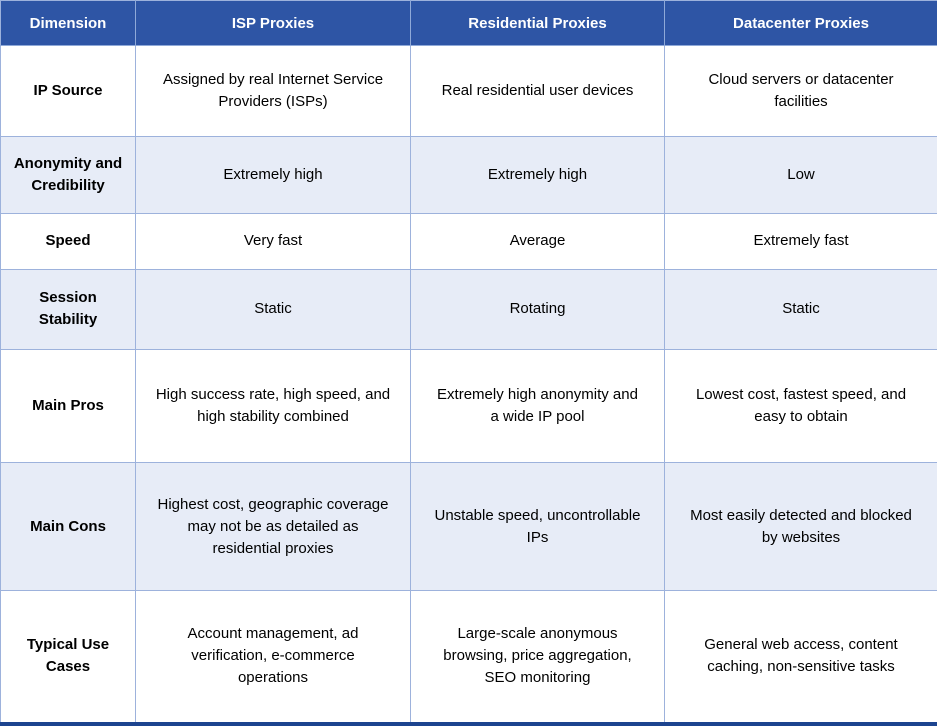  What do you see at coordinates (273, 241) in the screenshot?
I see `cell-speed-isp: Very fast` at bounding box center [273, 241].